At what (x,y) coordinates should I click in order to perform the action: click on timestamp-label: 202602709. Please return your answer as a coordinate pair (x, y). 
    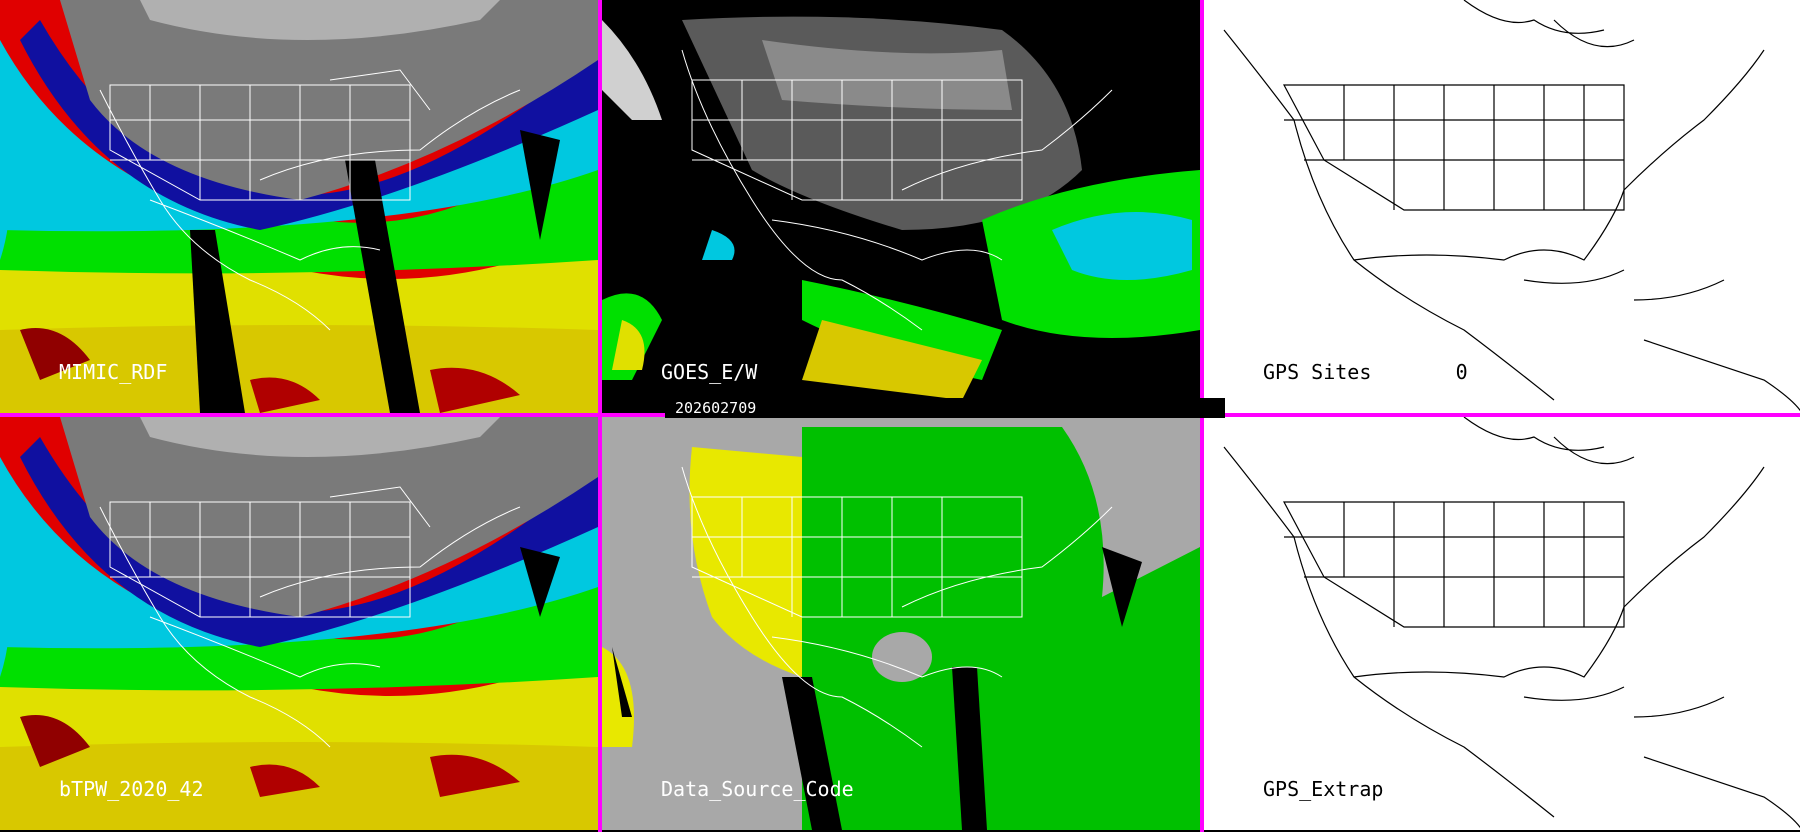
    Looking at the image, I should click on (945, 408).